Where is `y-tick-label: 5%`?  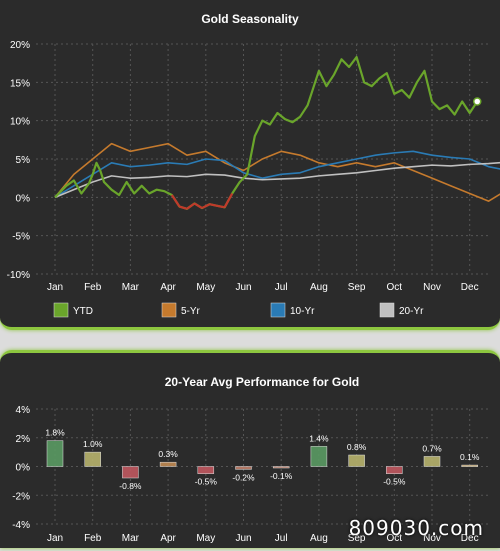 y-tick-label: 5% is located at coordinates (23, 160).